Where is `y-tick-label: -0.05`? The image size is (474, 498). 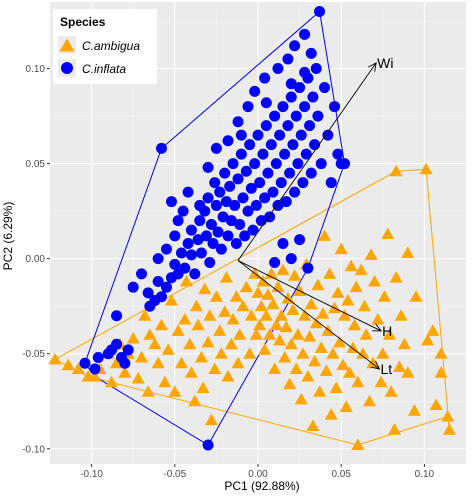
y-tick-label: -0.05 is located at coordinates (33, 354).